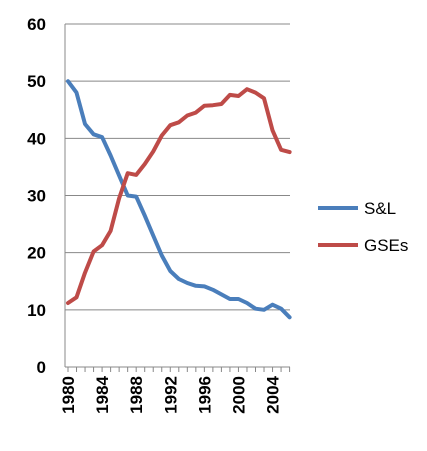  I want to click on x-tick-label: 1980, so click(68, 395).